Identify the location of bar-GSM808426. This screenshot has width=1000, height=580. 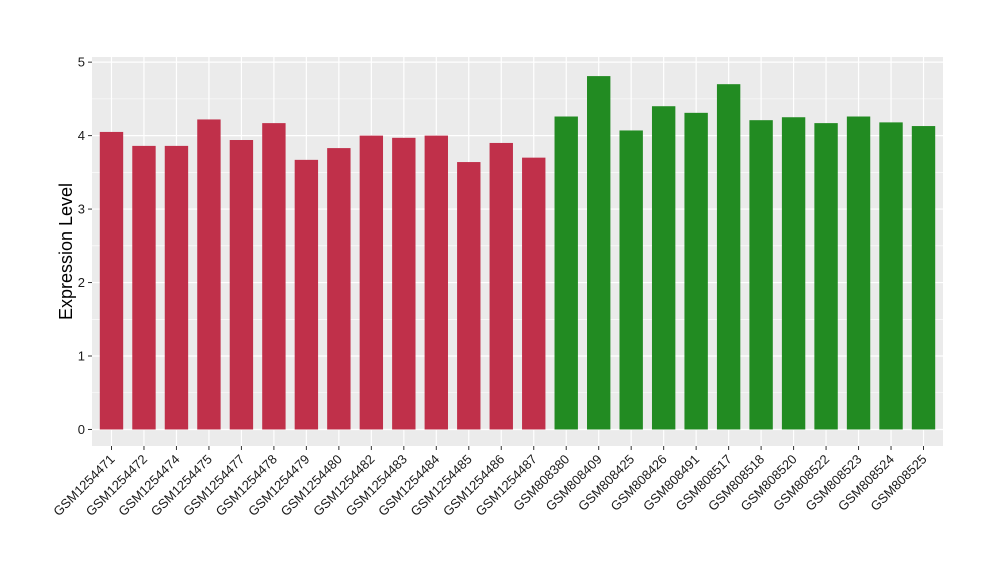
(663, 268).